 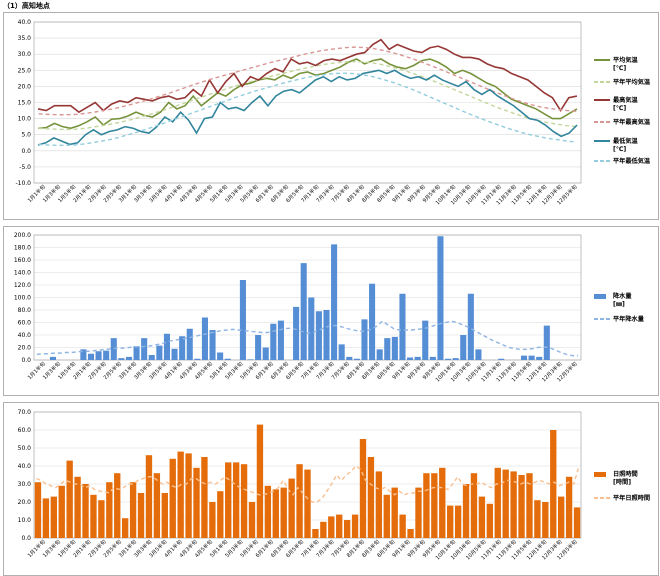 What do you see at coordinates (25, 167) in the screenshot?
I see `temp-y-tick-label: -5.0` at bounding box center [25, 167].